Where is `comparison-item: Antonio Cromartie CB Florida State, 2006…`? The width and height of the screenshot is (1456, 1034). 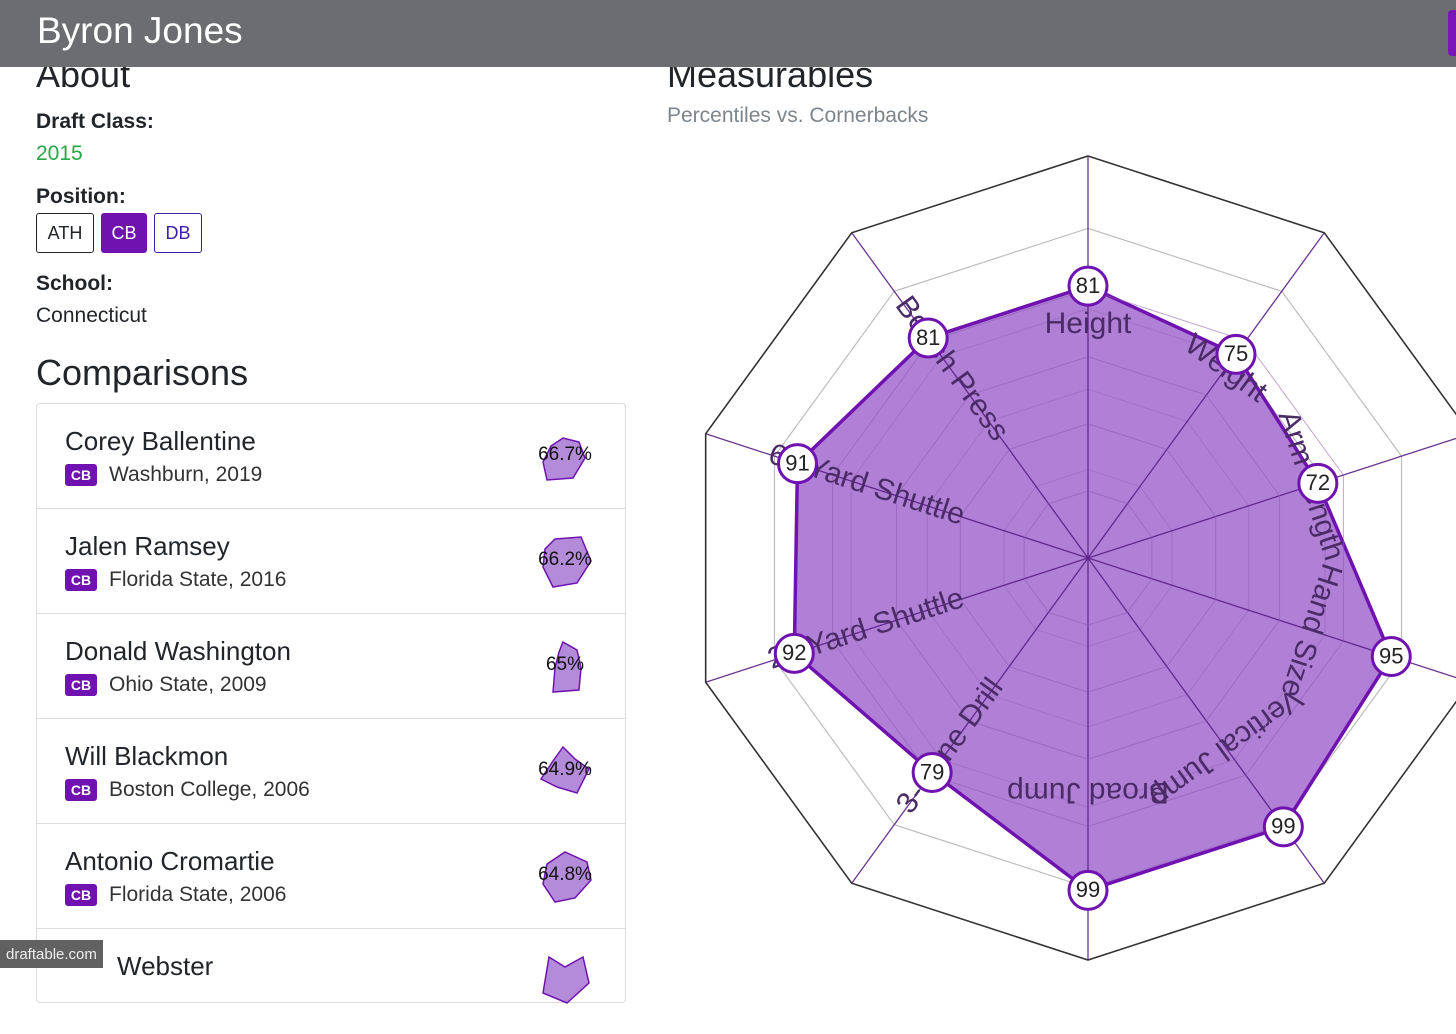
comparison-item: Antonio Cromartie CB Florida State, 2006… is located at coordinates (331, 876).